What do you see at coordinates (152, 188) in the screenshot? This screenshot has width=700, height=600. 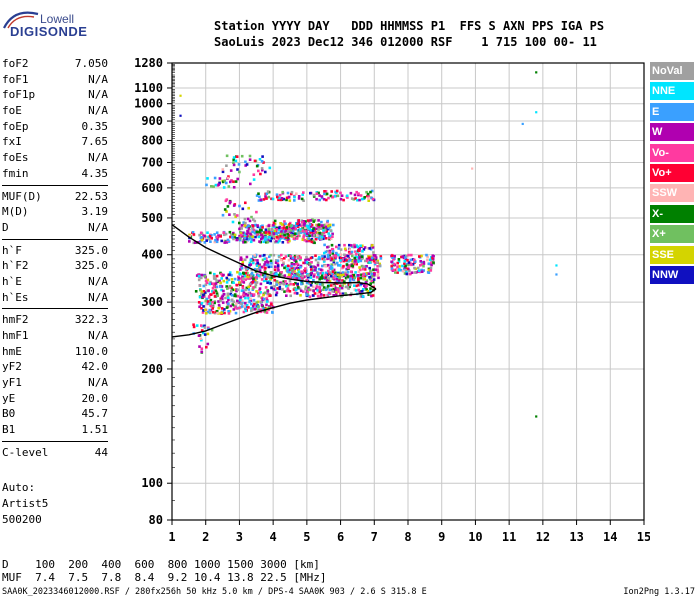 I see `tick-label-y: 600` at bounding box center [152, 188].